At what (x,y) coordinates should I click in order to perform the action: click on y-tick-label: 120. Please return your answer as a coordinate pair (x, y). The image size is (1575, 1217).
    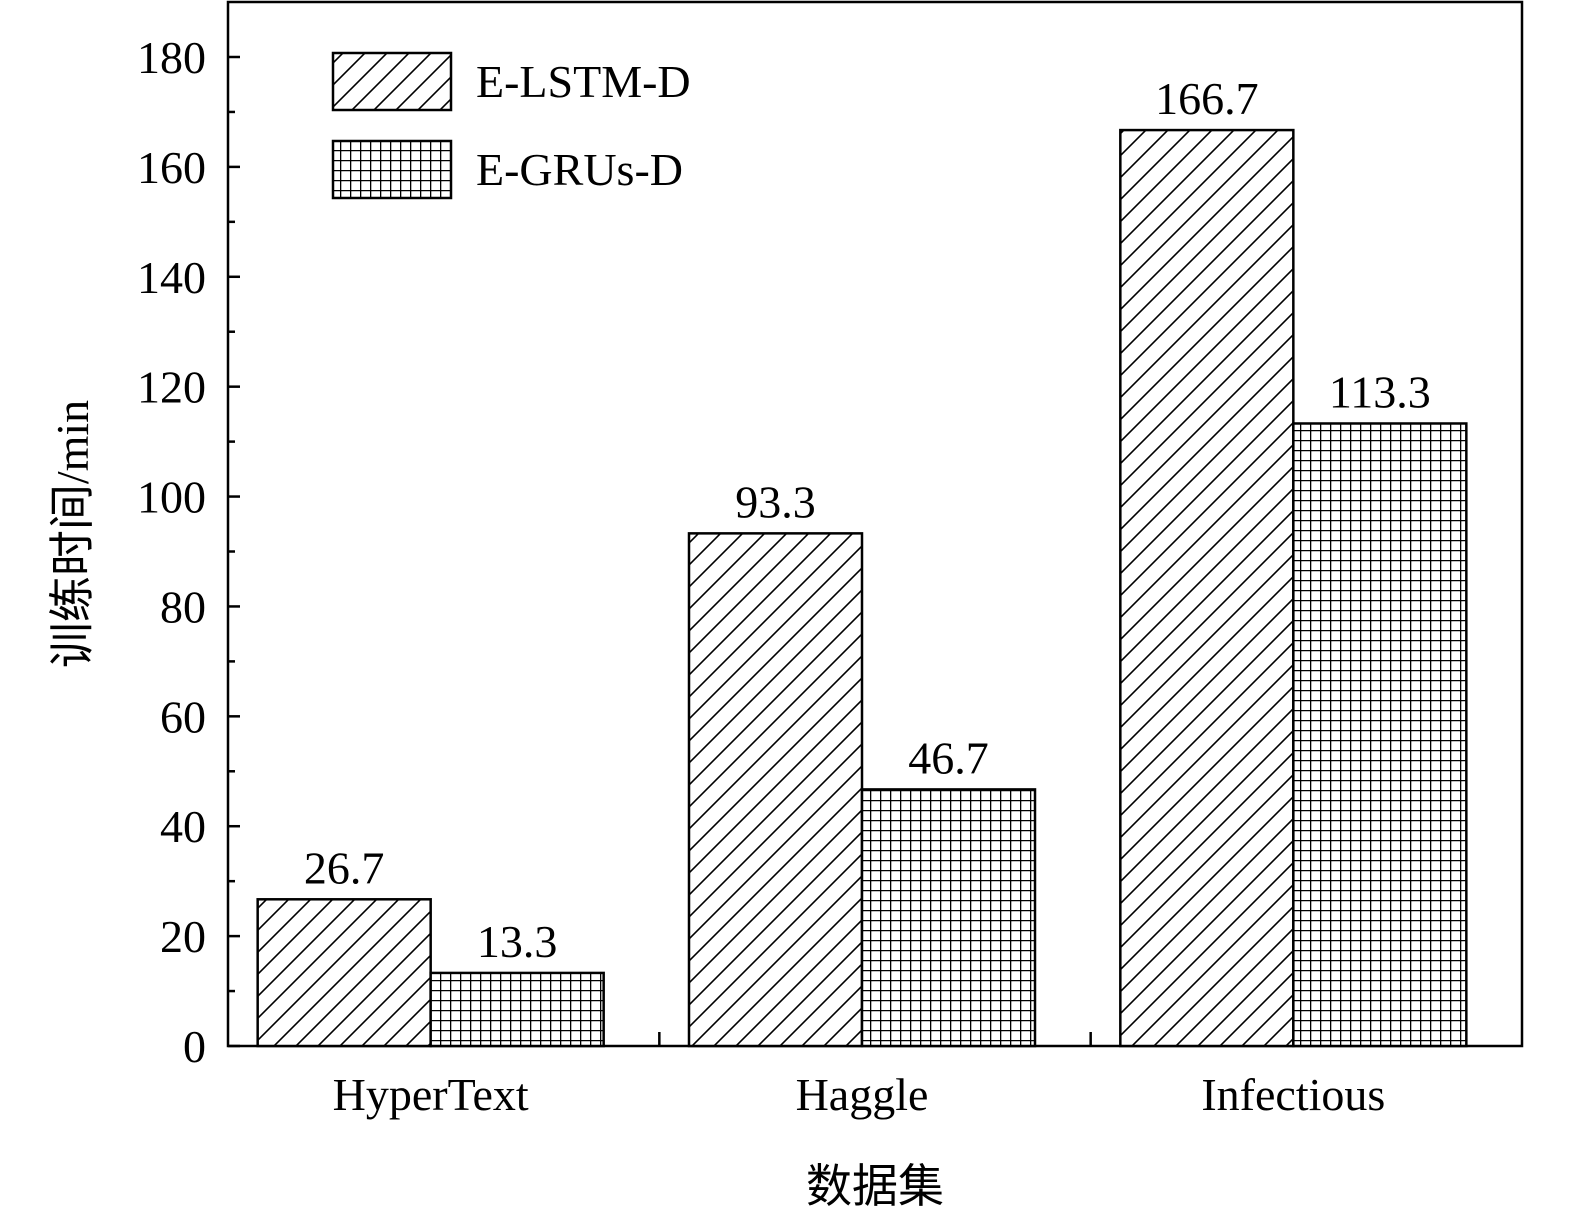
    Looking at the image, I should click on (171, 387).